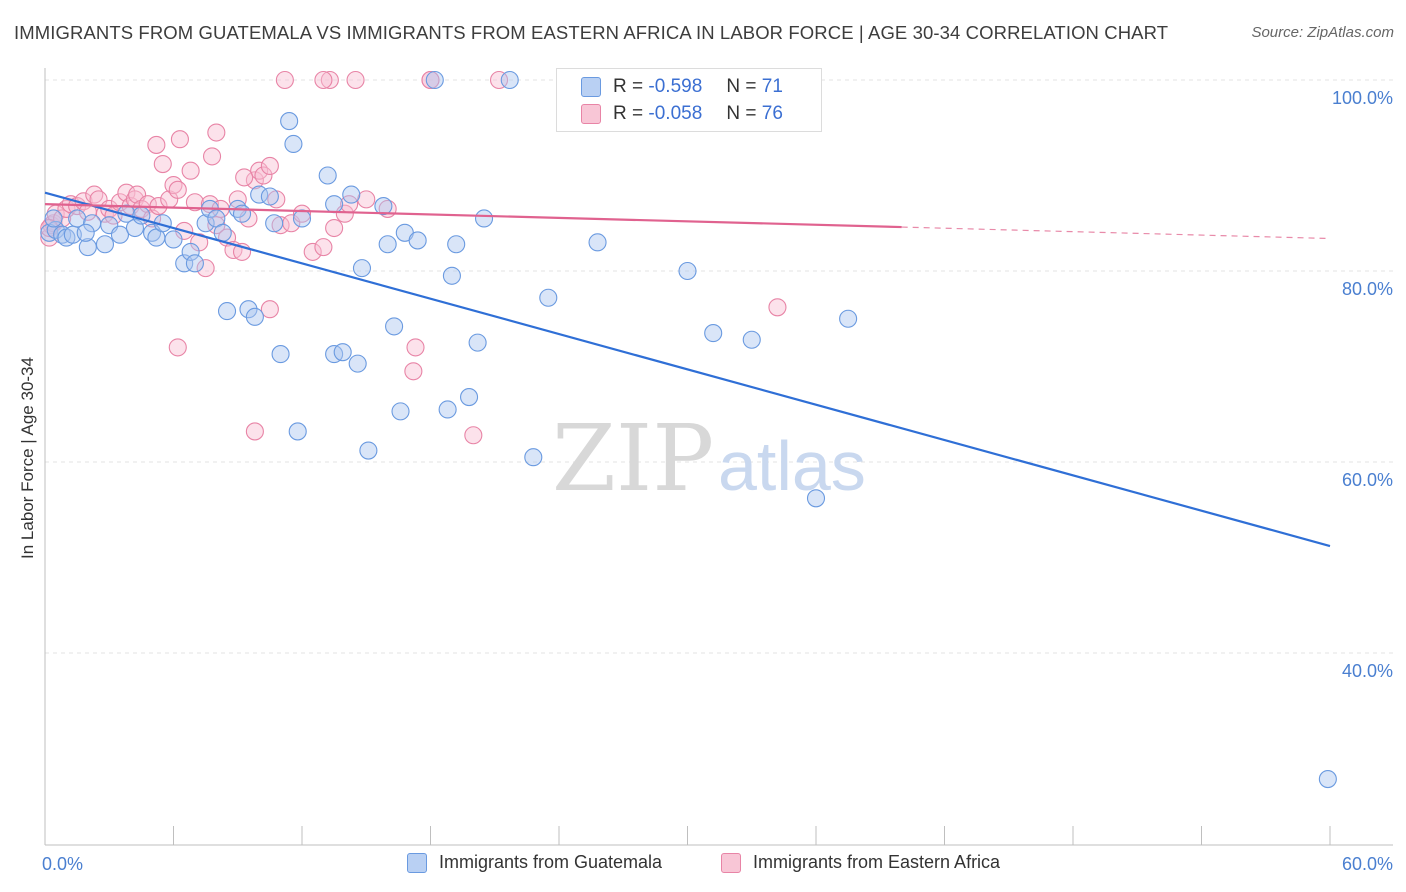  What do you see at coordinates (1367, 480) in the screenshot?
I see `y-tick-label: 60.0%` at bounding box center [1367, 480].